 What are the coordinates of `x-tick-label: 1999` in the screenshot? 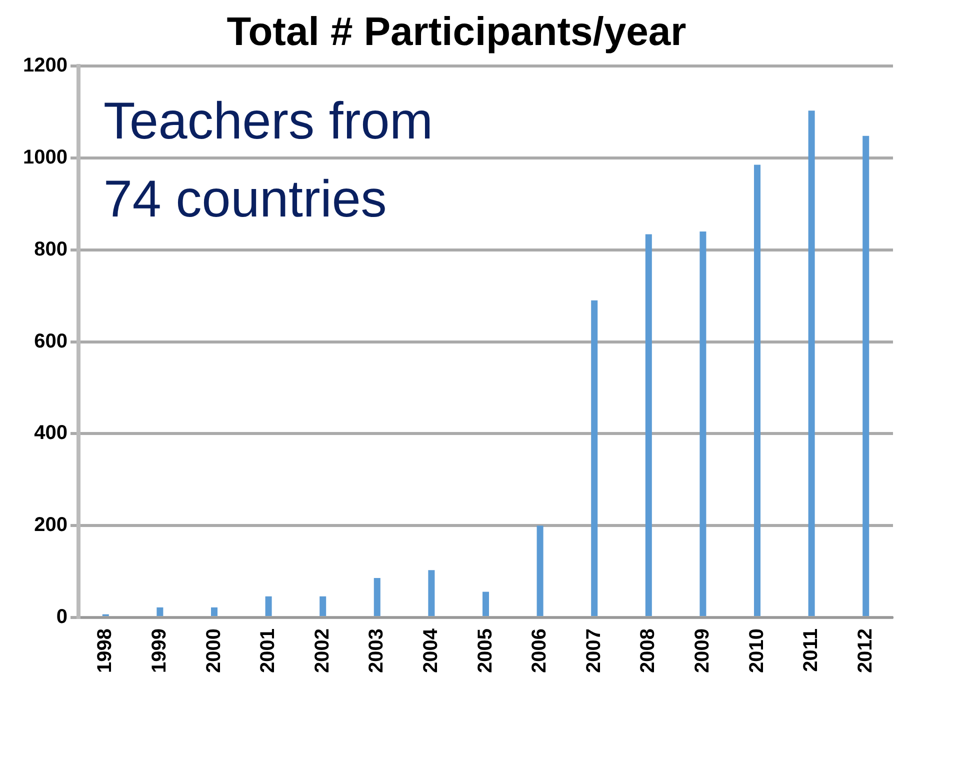 It's located at (159, 651).